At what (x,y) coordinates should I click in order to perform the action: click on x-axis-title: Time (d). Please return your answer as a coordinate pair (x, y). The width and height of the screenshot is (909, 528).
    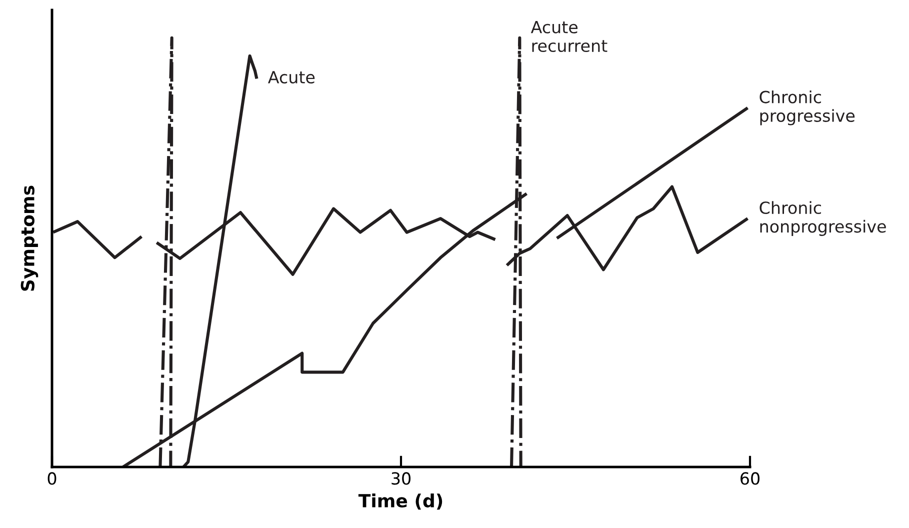
    Looking at the image, I should click on (400, 502).